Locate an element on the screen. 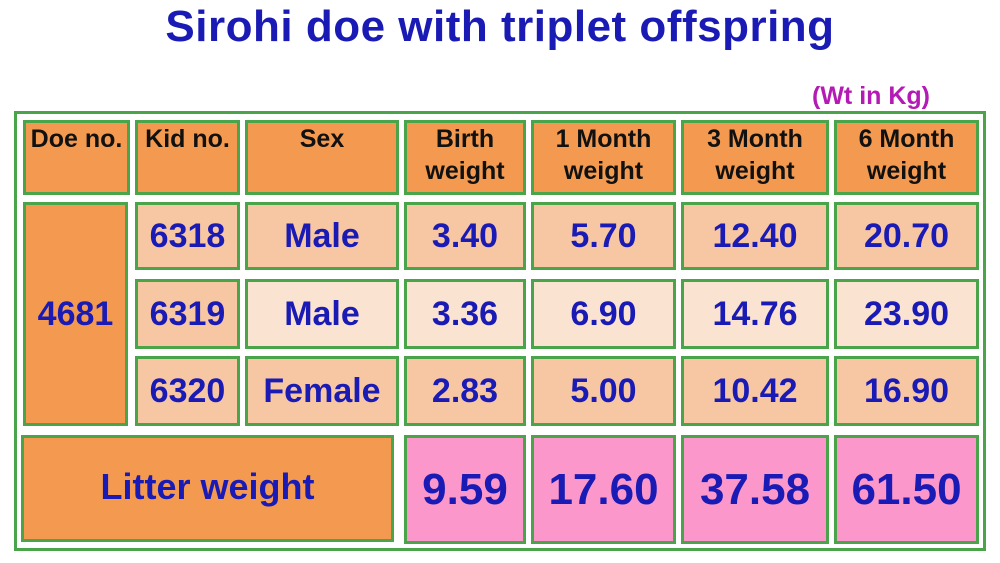  month6-weight-cell: 20.70 is located at coordinates (906, 236).